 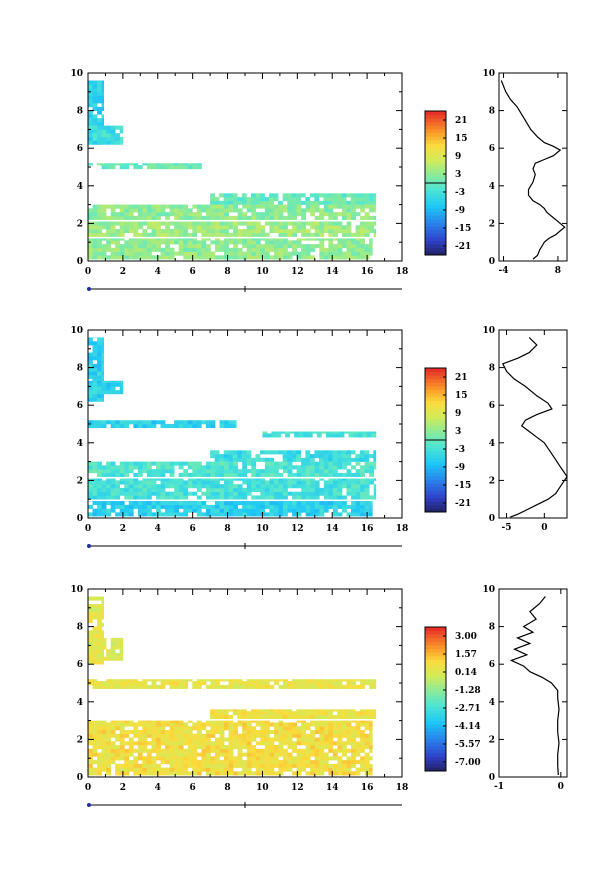 I want to click on profile-y-tick-label: 10, so click(x=488, y=331).